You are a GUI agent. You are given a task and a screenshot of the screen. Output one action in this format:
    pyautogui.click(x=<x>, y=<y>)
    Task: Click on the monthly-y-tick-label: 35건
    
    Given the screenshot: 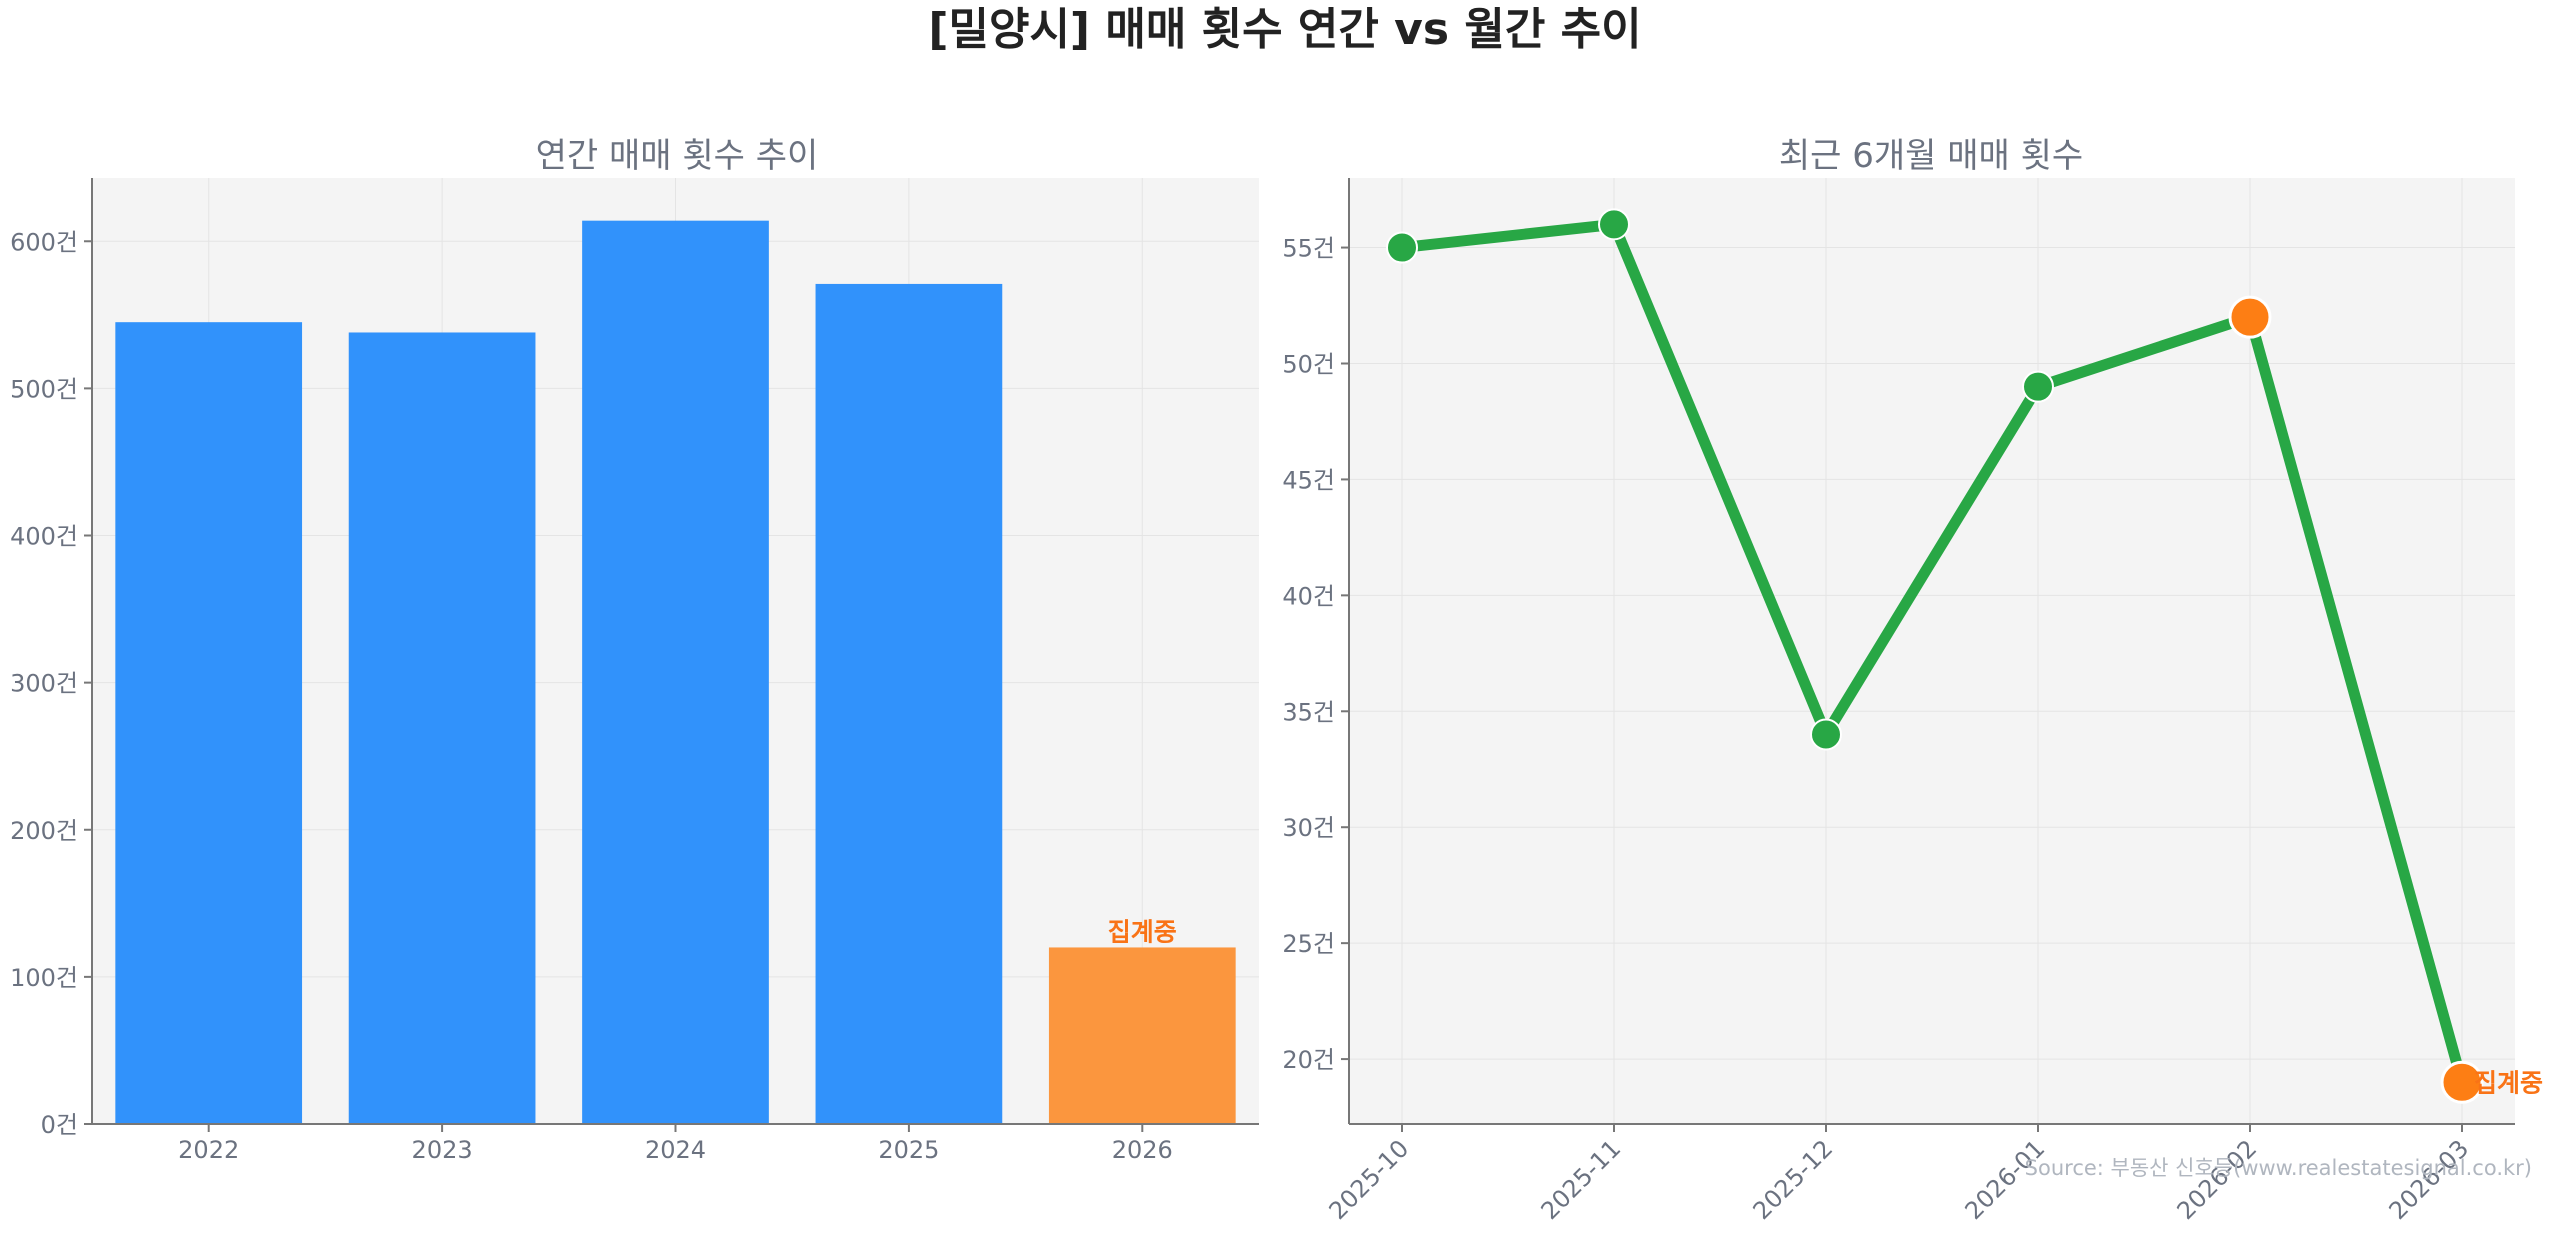 What is the action you would take?
    pyautogui.click(x=1308, y=712)
    